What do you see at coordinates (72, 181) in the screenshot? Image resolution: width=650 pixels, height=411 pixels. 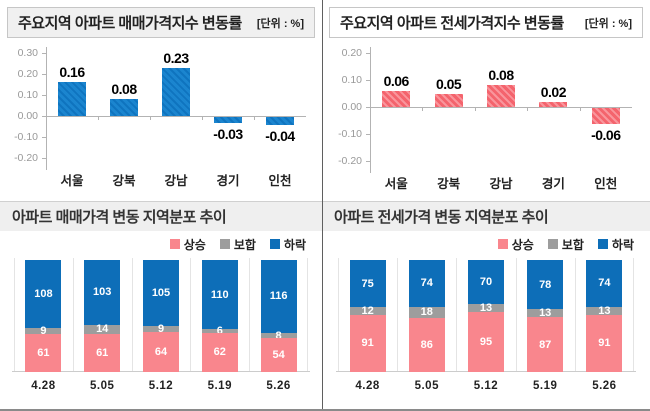 I see `category-label: 서울` at bounding box center [72, 181].